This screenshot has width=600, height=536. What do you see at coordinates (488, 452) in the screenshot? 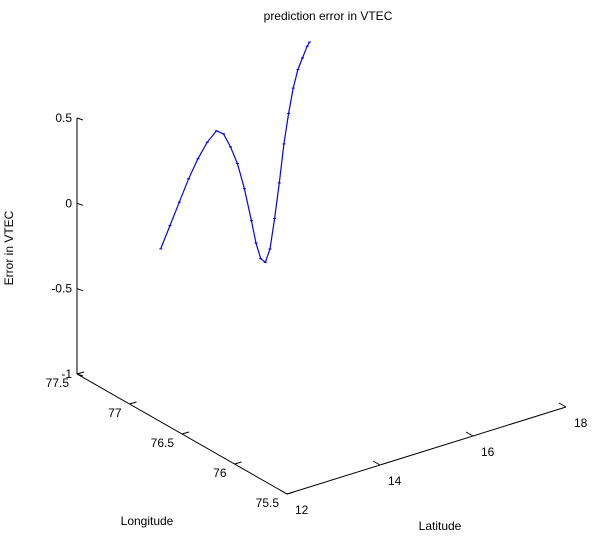
I see `x-tick-label: 16` at bounding box center [488, 452].